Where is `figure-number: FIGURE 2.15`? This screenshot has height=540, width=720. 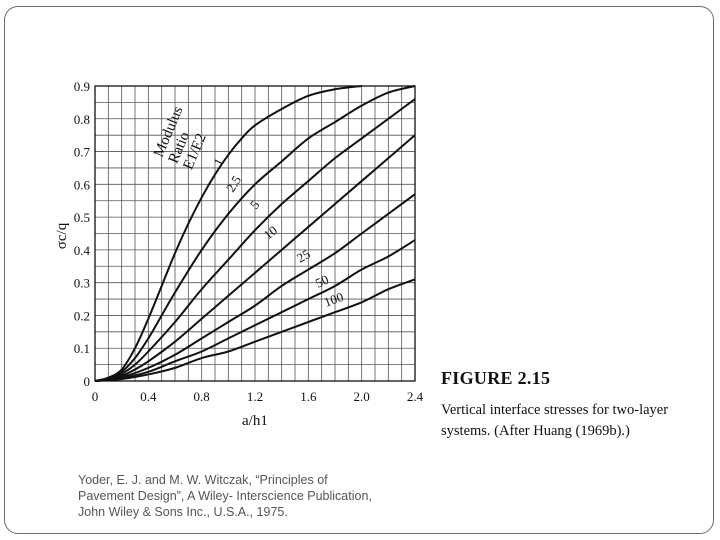 figure-number: FIGURE 2.15 is located at coordinates (496, 378).